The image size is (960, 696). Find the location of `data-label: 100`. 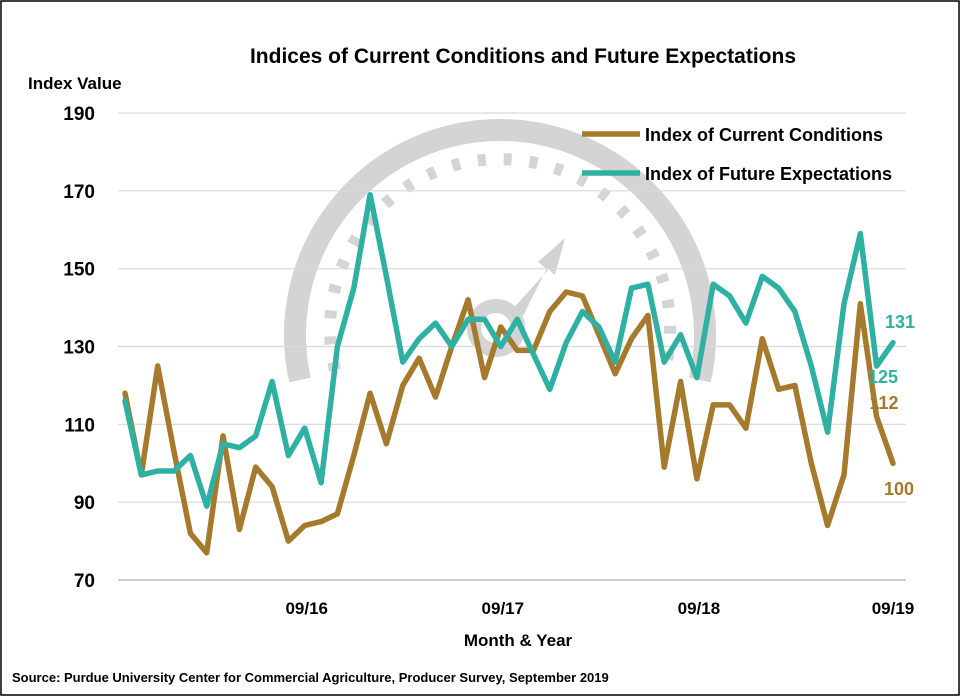

data-label: 100 is located at coordinates (899, 489).